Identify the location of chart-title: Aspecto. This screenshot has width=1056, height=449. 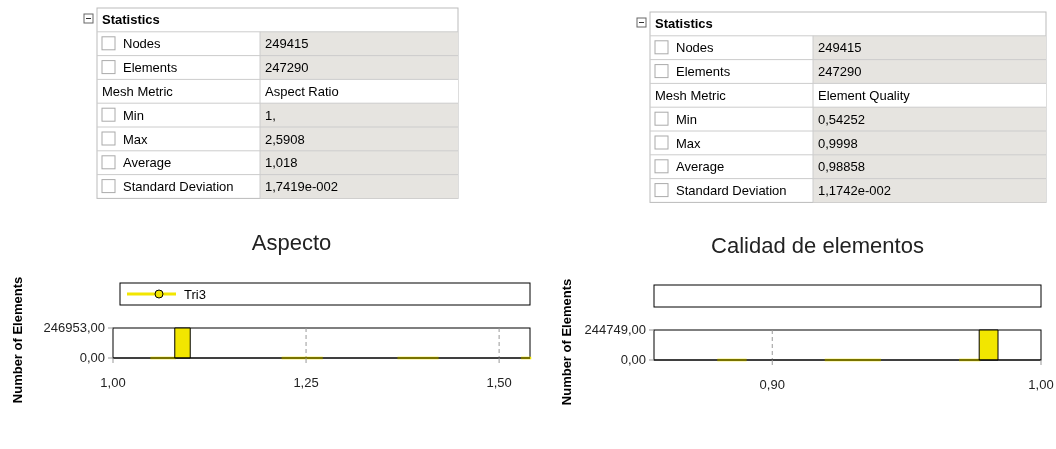
(291, 242).